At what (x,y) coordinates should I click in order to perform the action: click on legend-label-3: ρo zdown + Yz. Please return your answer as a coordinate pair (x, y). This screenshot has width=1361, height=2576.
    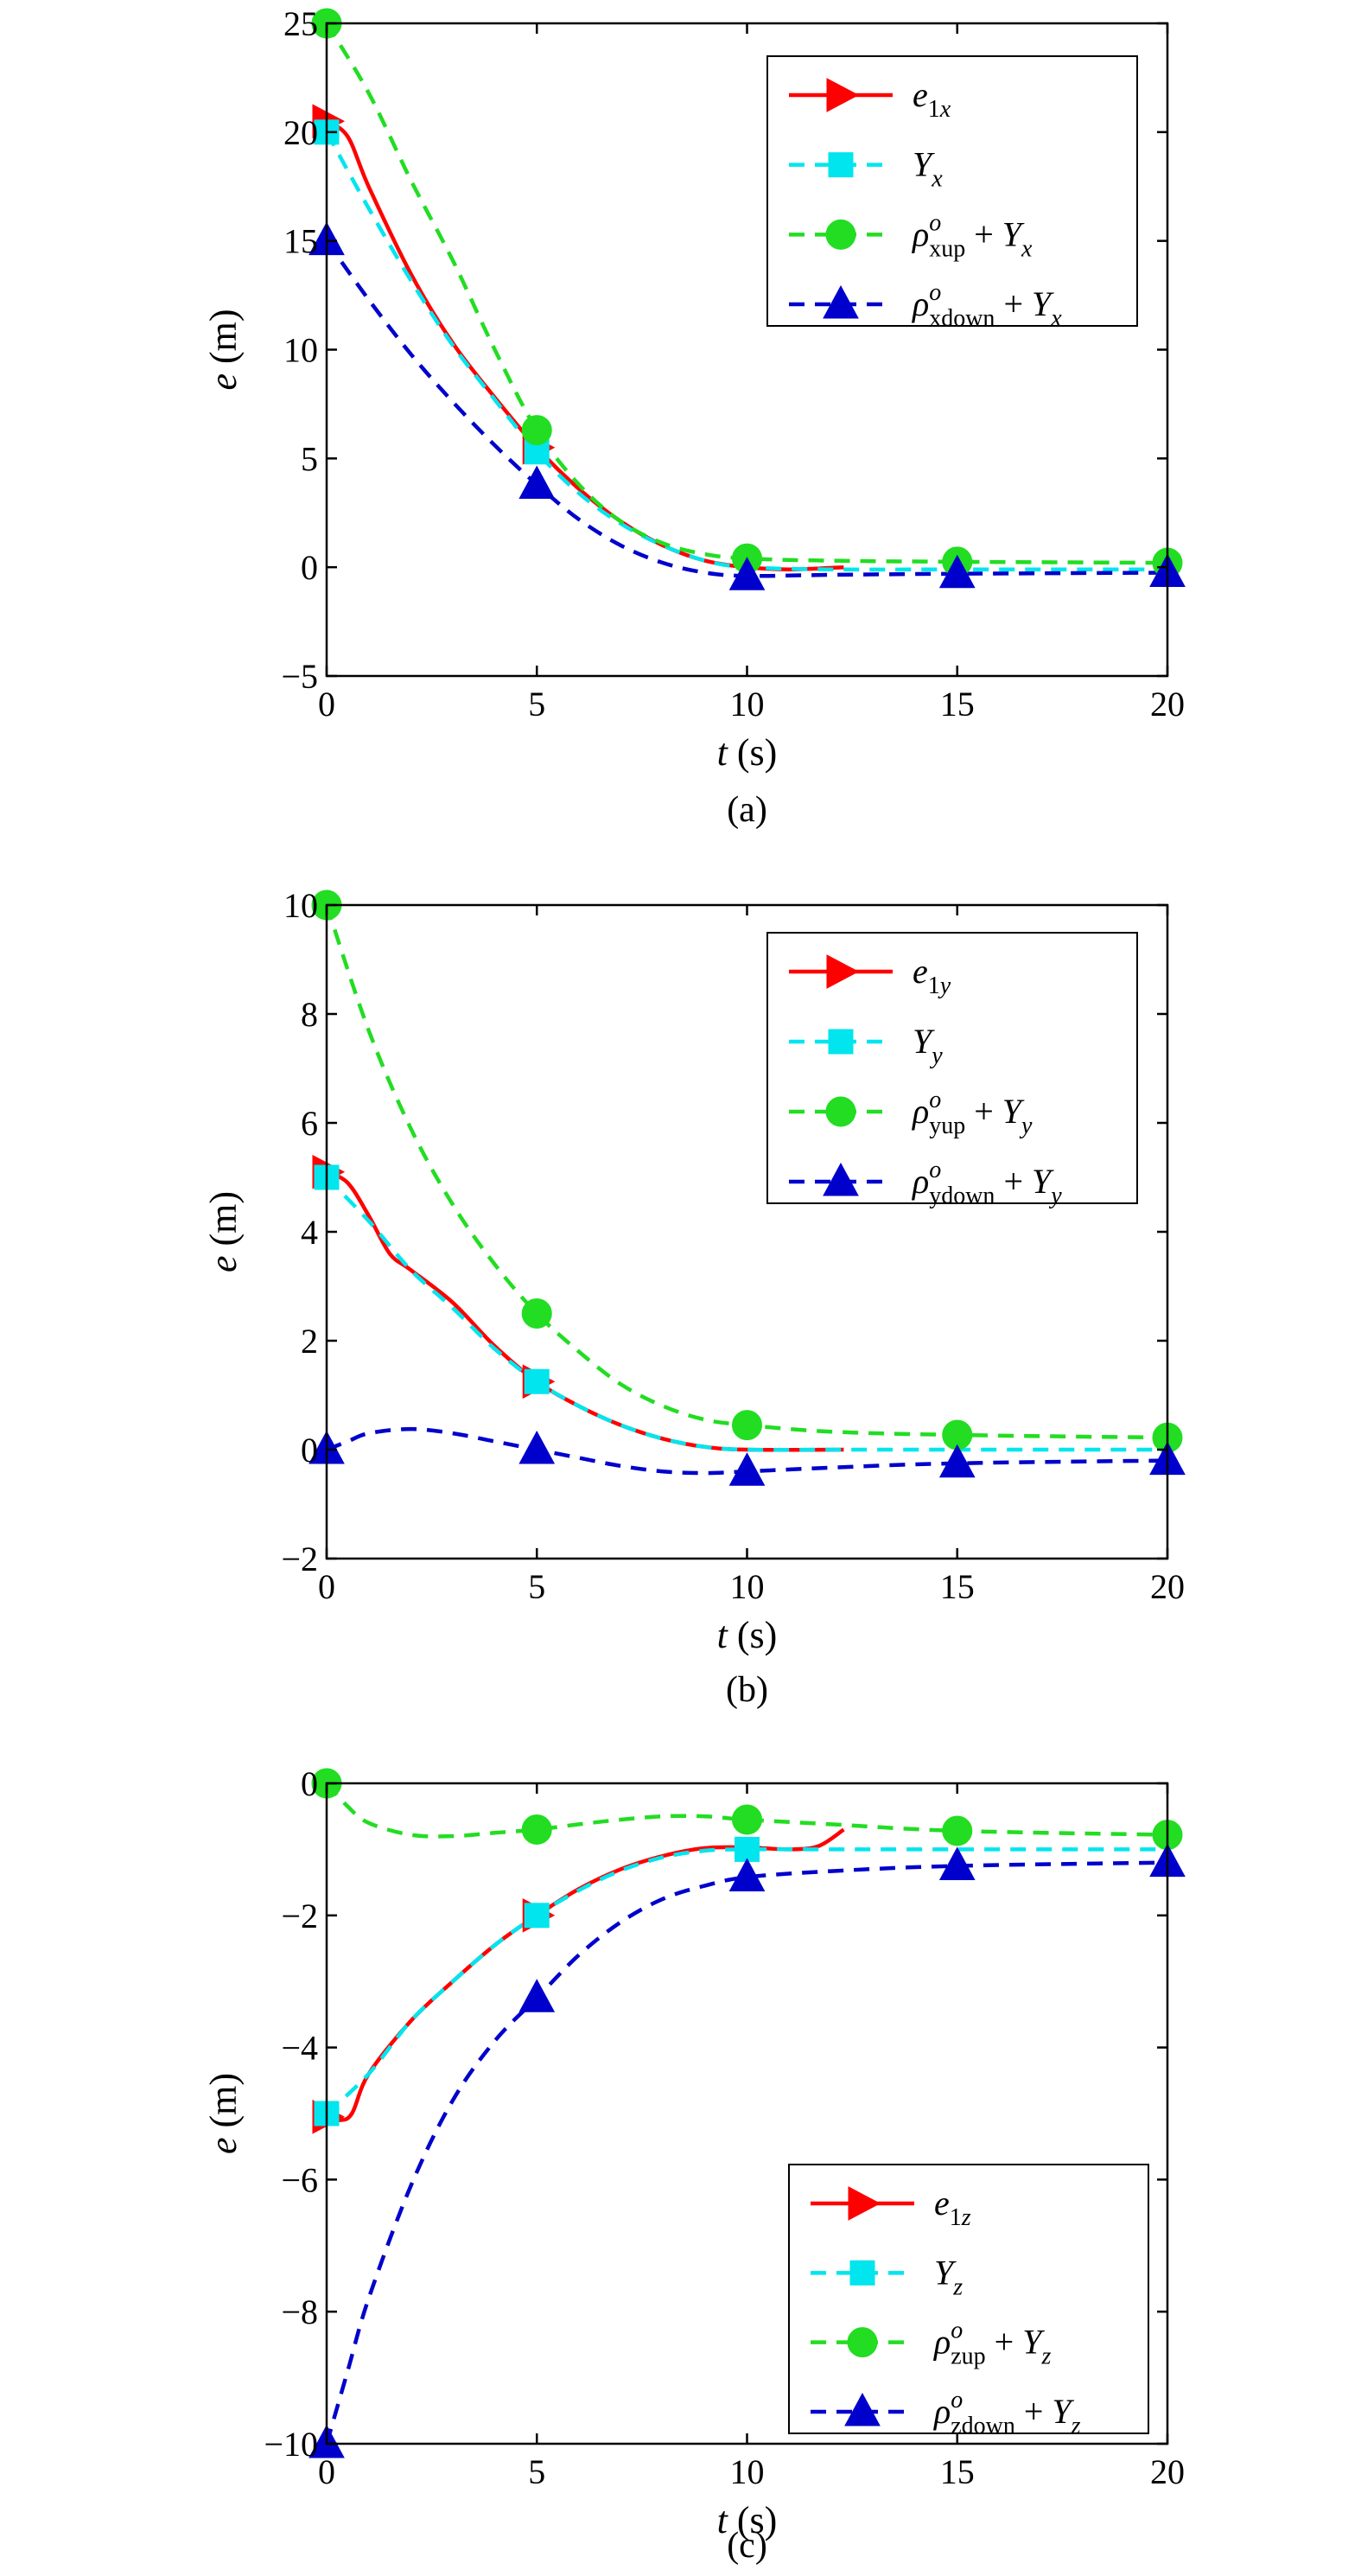
    Looking at the image, I should click on (1007, 2413).